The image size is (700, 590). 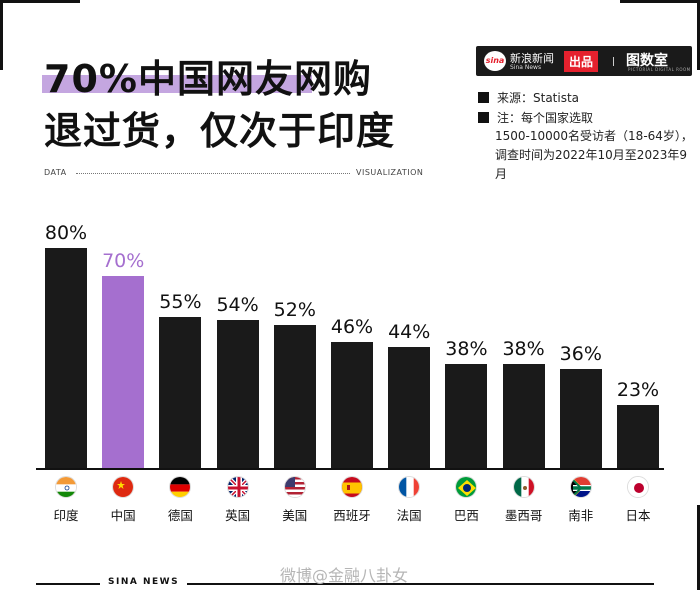 What do you see at coordinates (350, 469) in the screenshot?
I see `chart-baseline` at bounding box center [350, 469].